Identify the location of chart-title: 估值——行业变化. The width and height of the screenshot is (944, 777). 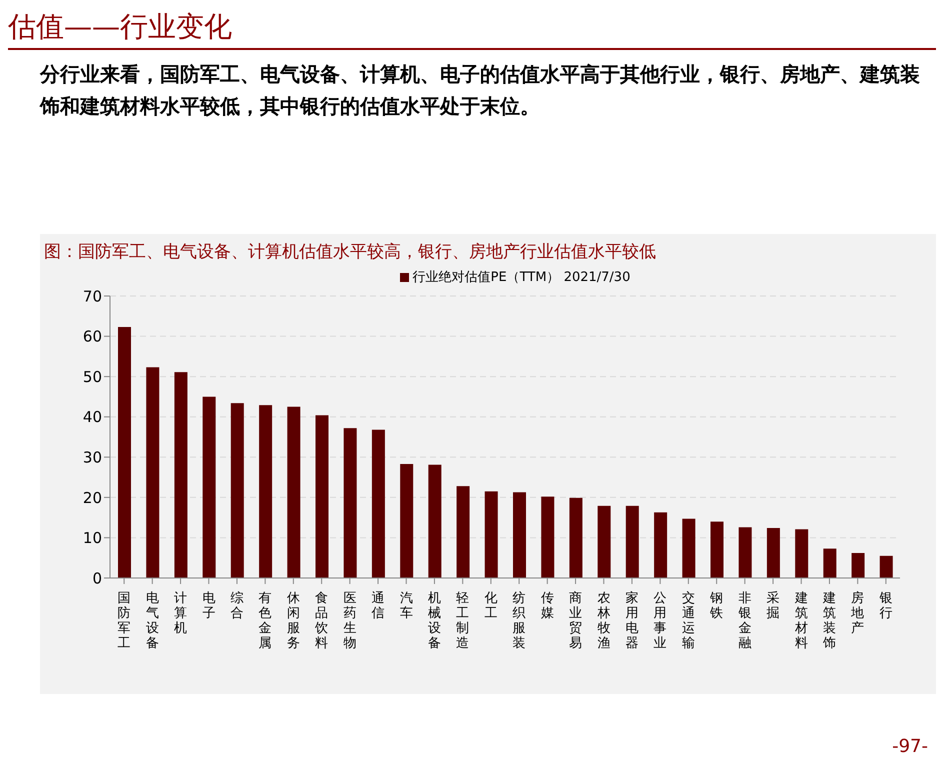
(120, 27).